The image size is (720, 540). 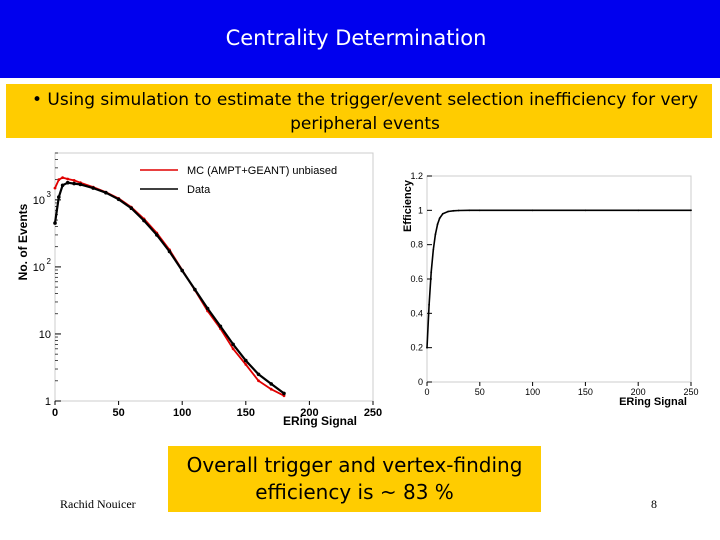 What do you see at coordinates (23, 241) in the screenshot?
I see `events-y-axis-label: No. of Events` at bounding box center [23, 241].